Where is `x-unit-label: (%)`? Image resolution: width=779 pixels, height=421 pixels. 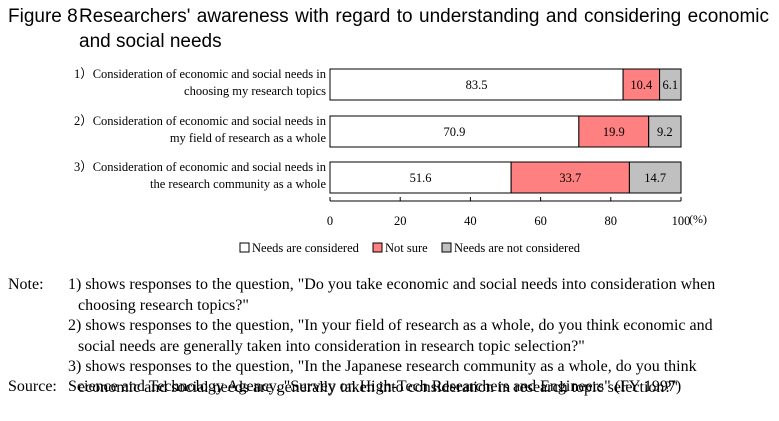
x-unit-label: (%) is located at coordinates (698, 219).